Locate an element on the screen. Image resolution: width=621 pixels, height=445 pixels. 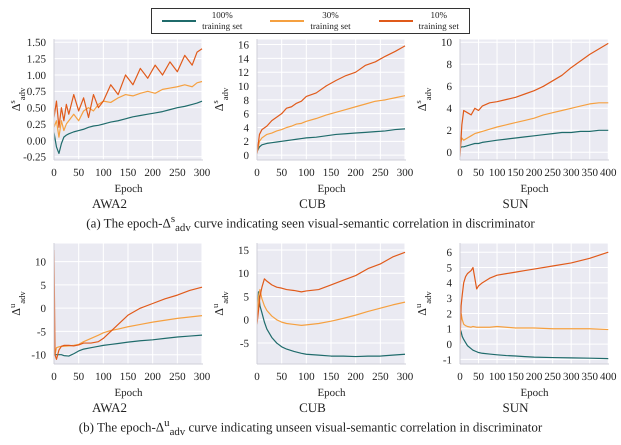
y-tick-label: 0.25 is located at coordinates (36, 124).